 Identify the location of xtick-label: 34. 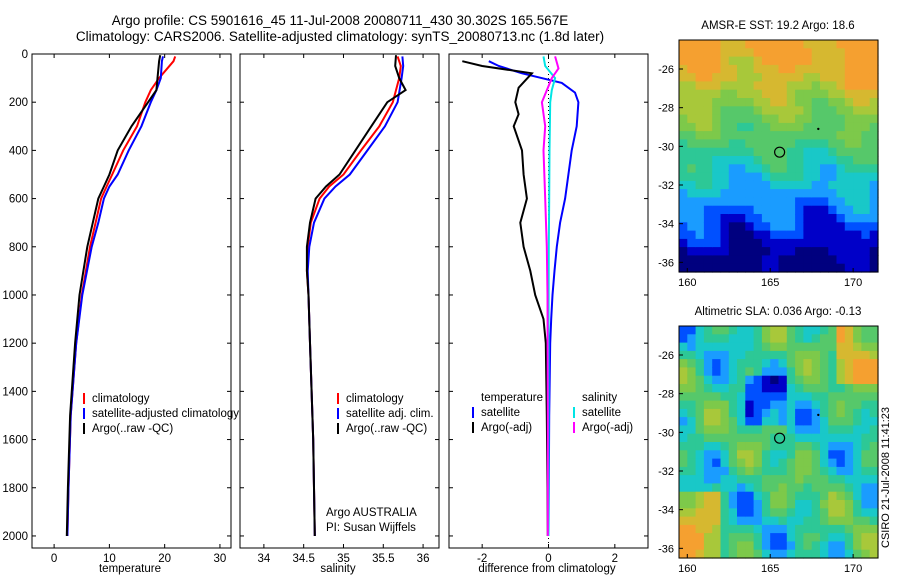
(263, 559).